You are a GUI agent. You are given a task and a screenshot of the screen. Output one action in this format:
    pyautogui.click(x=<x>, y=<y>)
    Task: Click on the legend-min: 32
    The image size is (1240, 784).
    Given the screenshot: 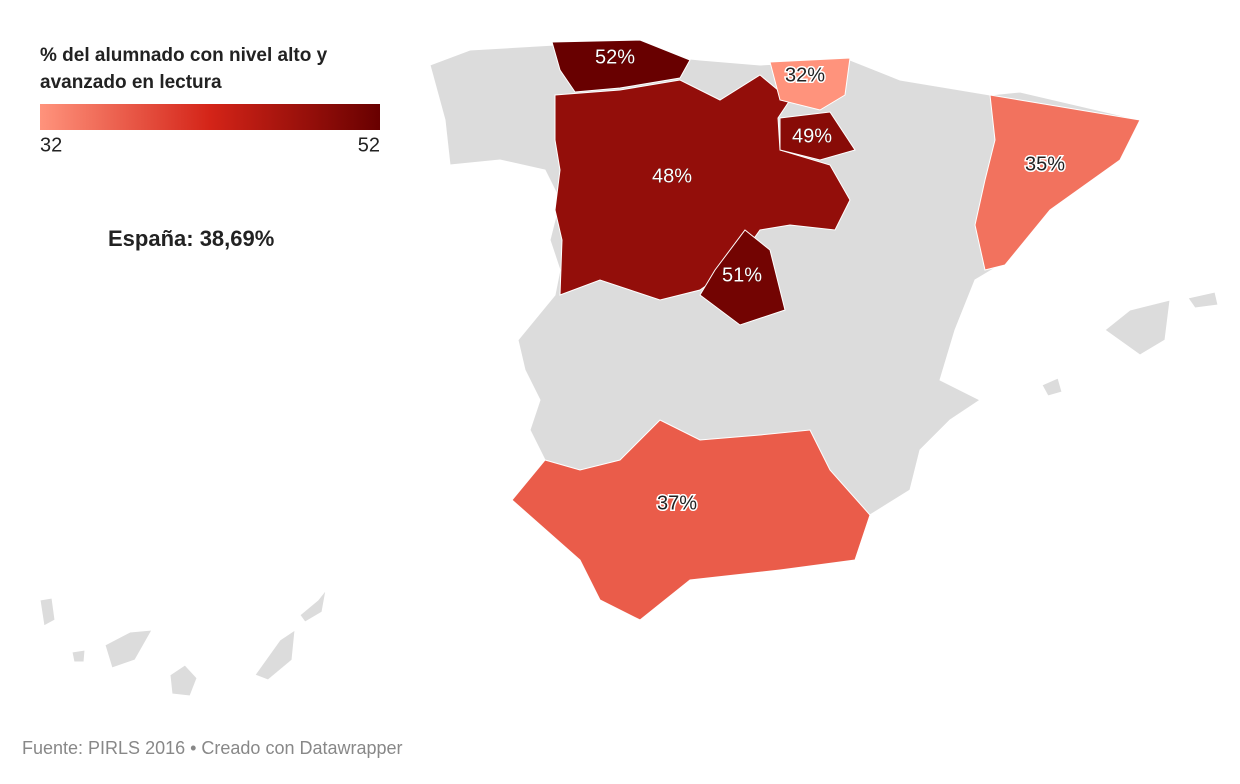 What is the action you would take?
    pyautogui.click(x=51, y=145)
    